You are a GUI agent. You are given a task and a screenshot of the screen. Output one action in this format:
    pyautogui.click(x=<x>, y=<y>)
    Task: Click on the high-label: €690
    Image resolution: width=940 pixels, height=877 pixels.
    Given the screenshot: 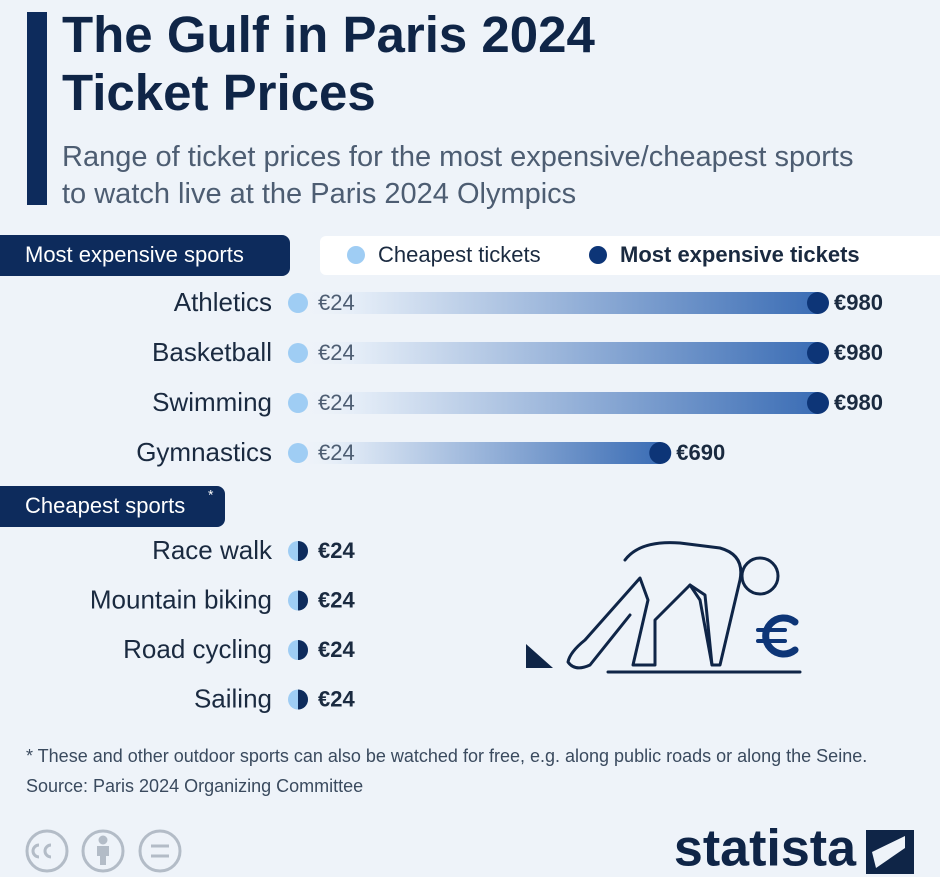 What is the action you would take?
    pyautogui.click(x=700, y=452)
    